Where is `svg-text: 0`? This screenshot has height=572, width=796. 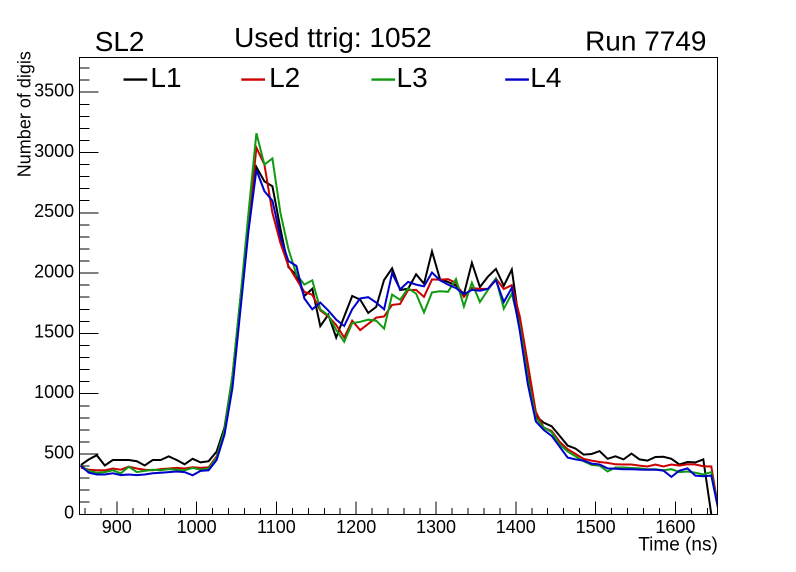 svg-text: 0 is located at coordinates (69, 513).